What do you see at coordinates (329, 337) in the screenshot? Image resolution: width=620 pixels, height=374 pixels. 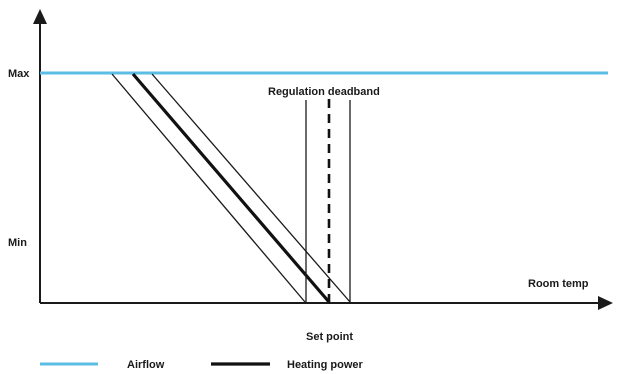 I see `setpoint-label: Set point` at bounding box center [329, 337].